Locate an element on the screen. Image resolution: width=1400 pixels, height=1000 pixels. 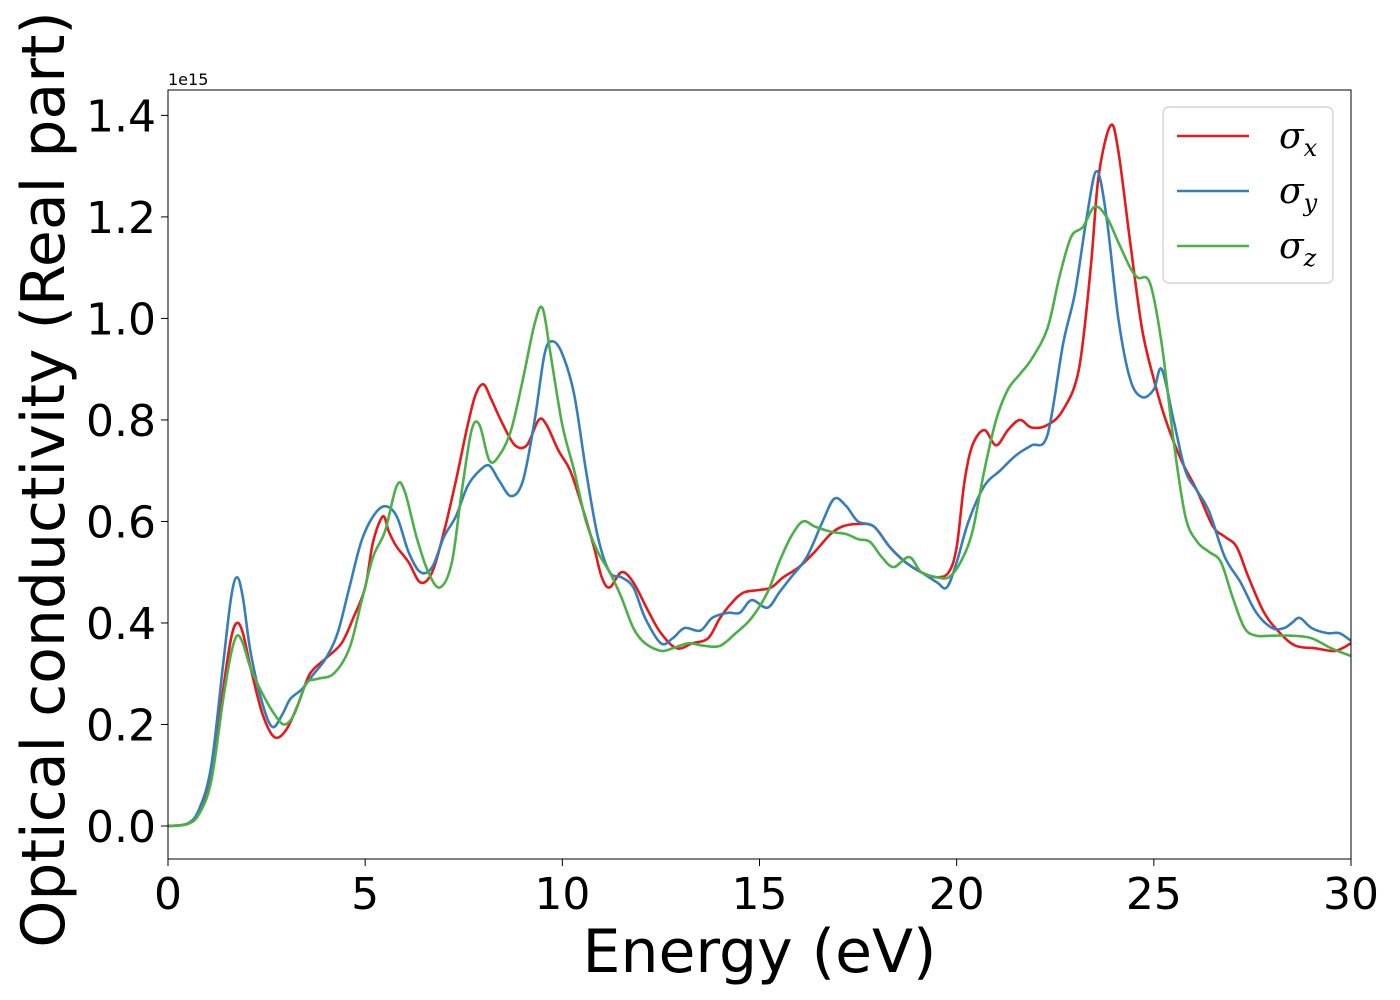
y-tick-label: 0.8 is located at coordinates (121, 421).